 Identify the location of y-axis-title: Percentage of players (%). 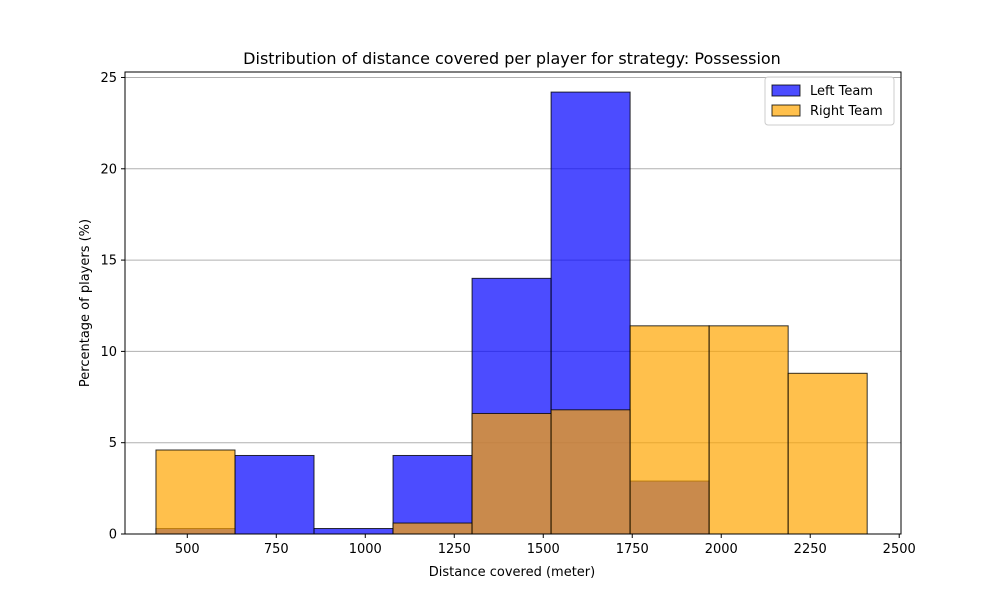
(85, 303).